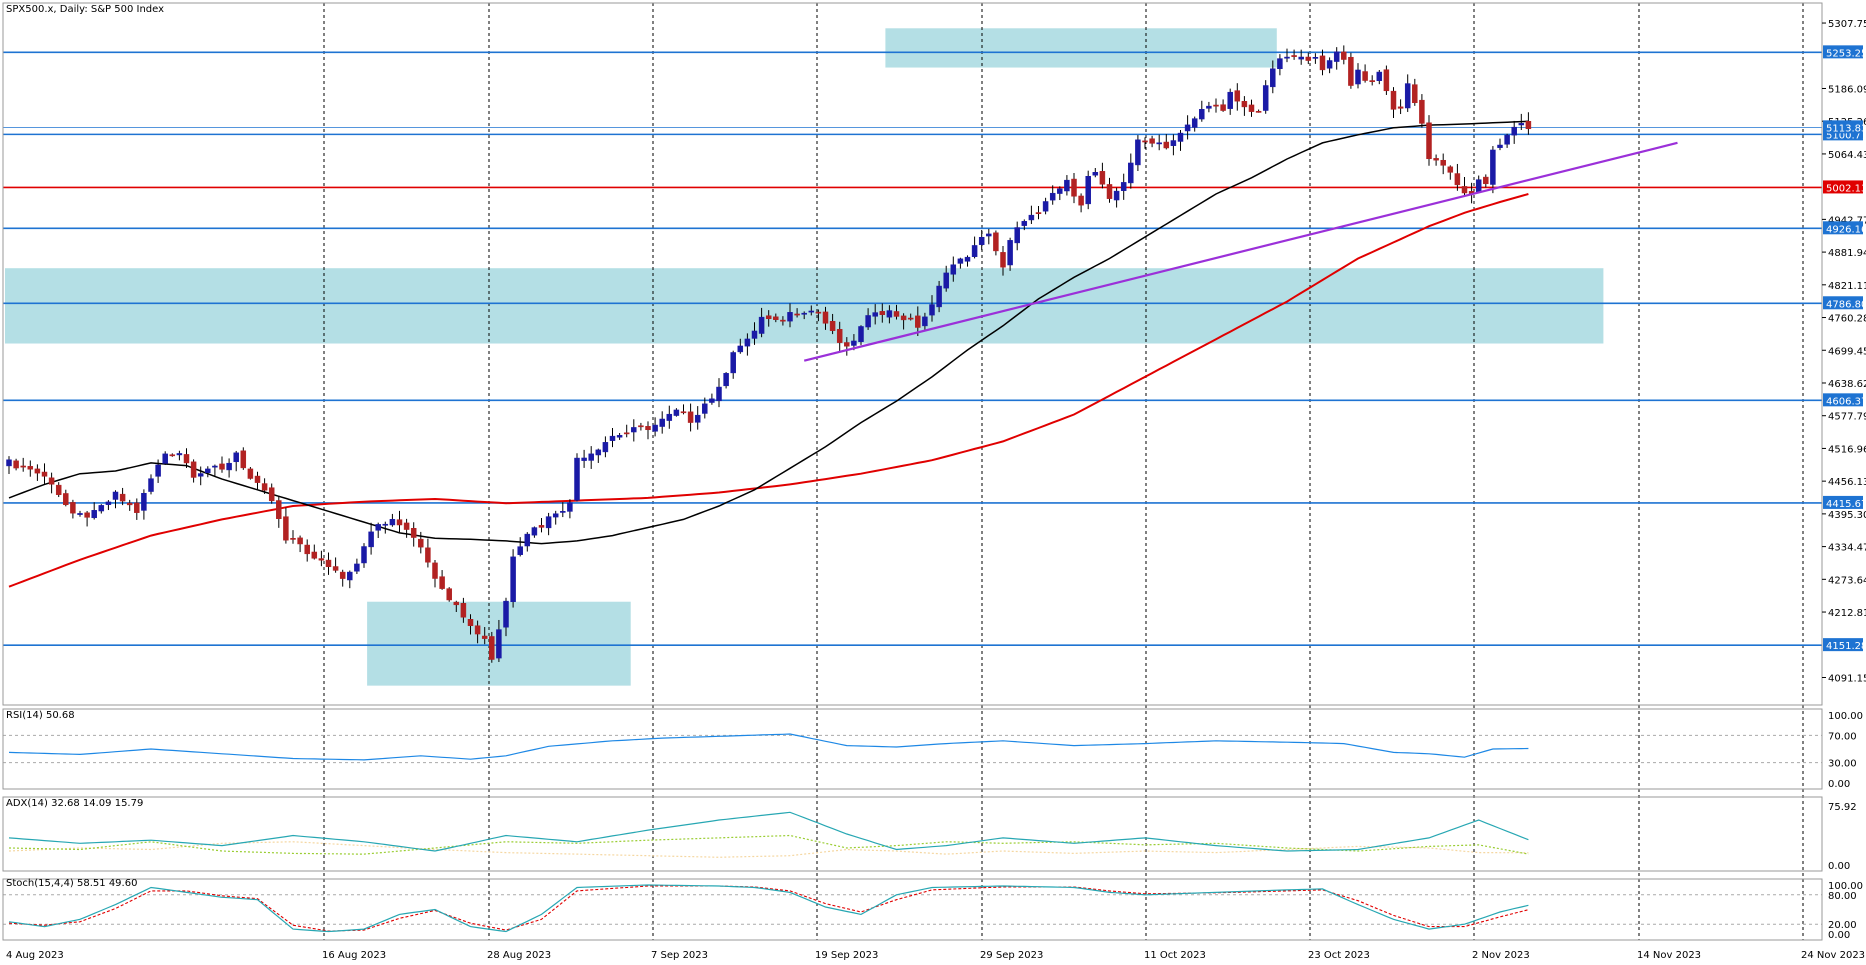 This screenshot has width=1866, height=965. Describe the element at coordinates (1839, 784) in the screenshot. I see `rsi-tick-label: 0.00` at that location.